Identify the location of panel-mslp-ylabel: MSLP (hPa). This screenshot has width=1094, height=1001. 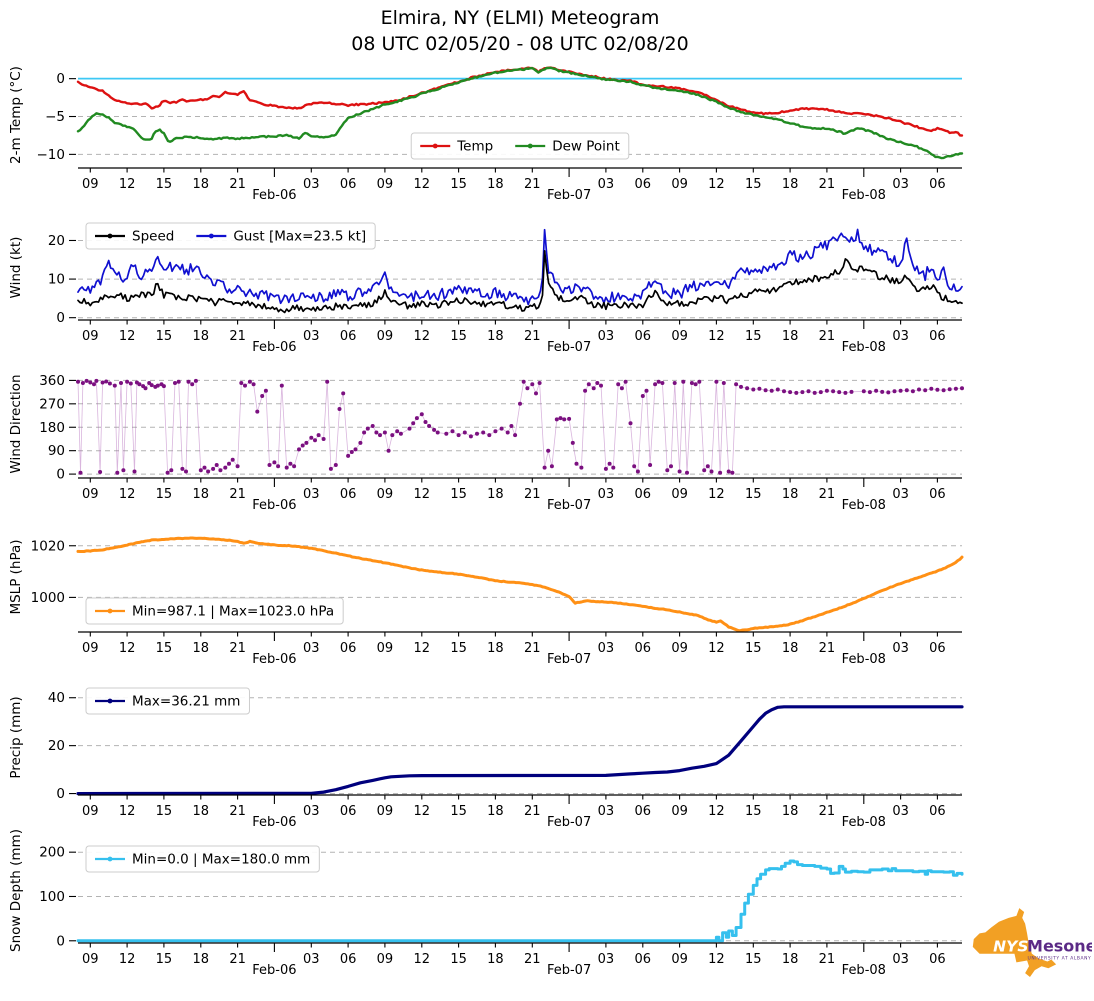
(16, 576).